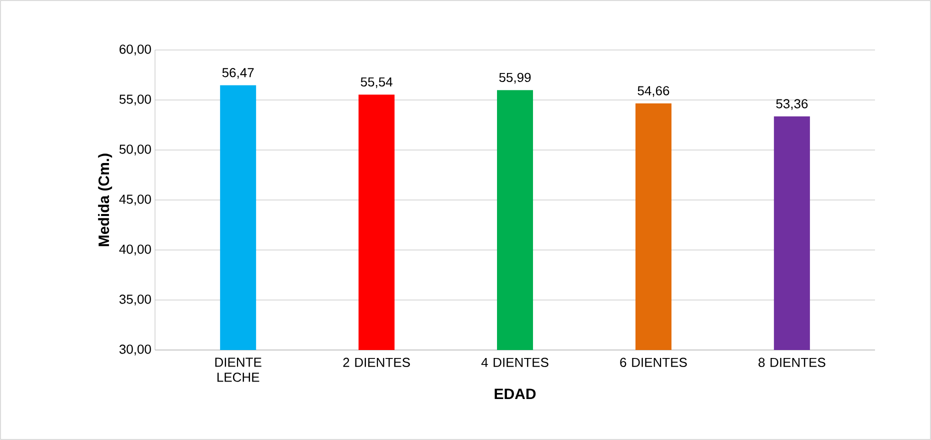  What do you see at coordinates (654, 91) in the screenshot?
I see `data-label: 54,66` at bounding box center [654, 91].